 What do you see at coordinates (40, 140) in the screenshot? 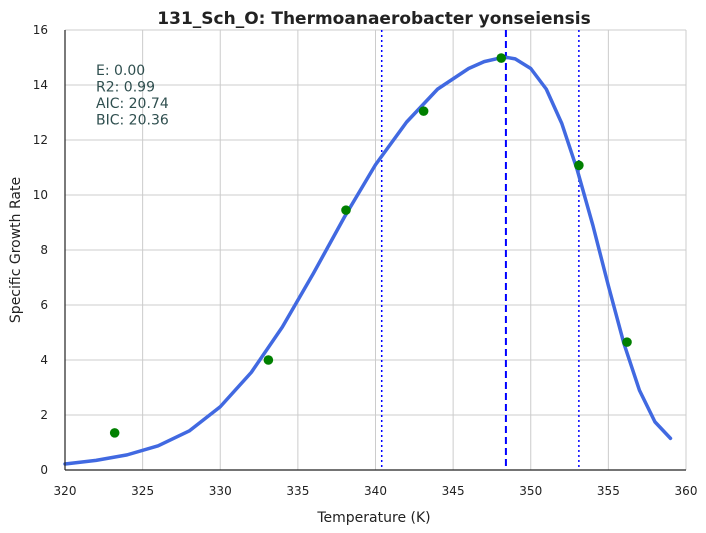
I see `y-tick-label: 12` at bounding box center [40, 140].